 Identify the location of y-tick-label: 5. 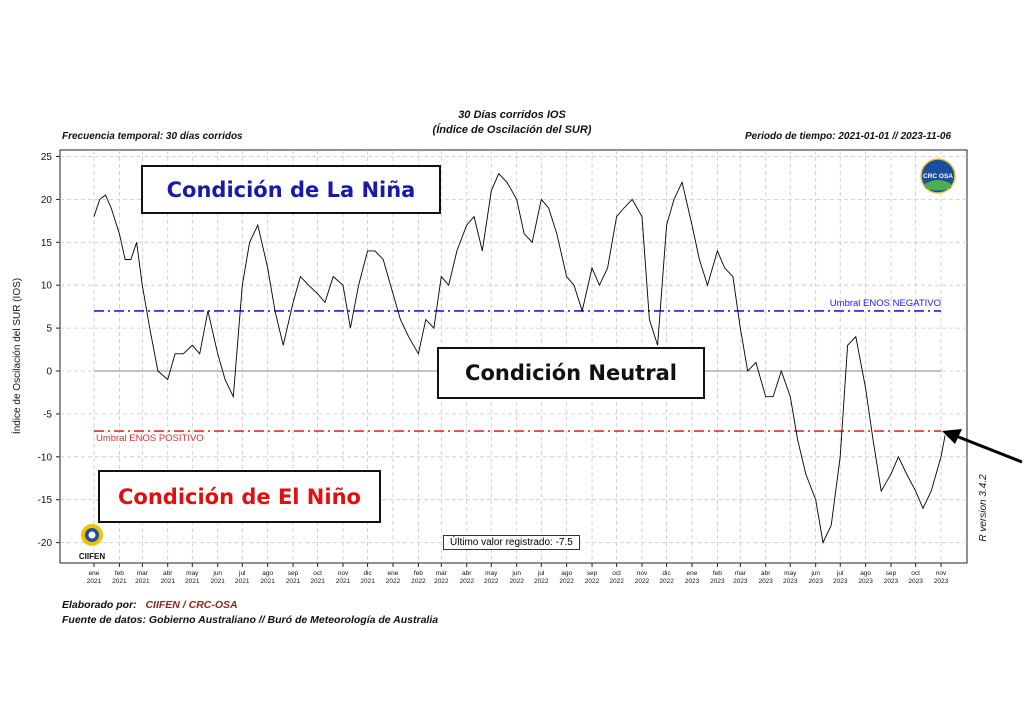
(49, 329).